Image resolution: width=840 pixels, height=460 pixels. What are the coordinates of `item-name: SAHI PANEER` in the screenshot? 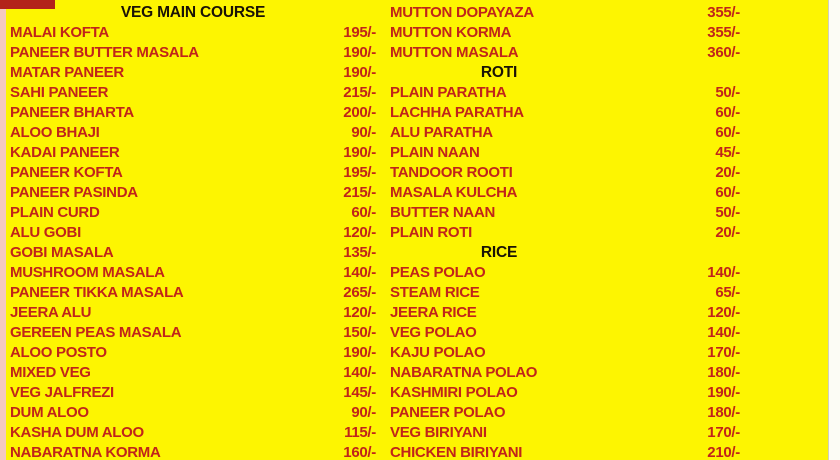 It's located at (59, 92).